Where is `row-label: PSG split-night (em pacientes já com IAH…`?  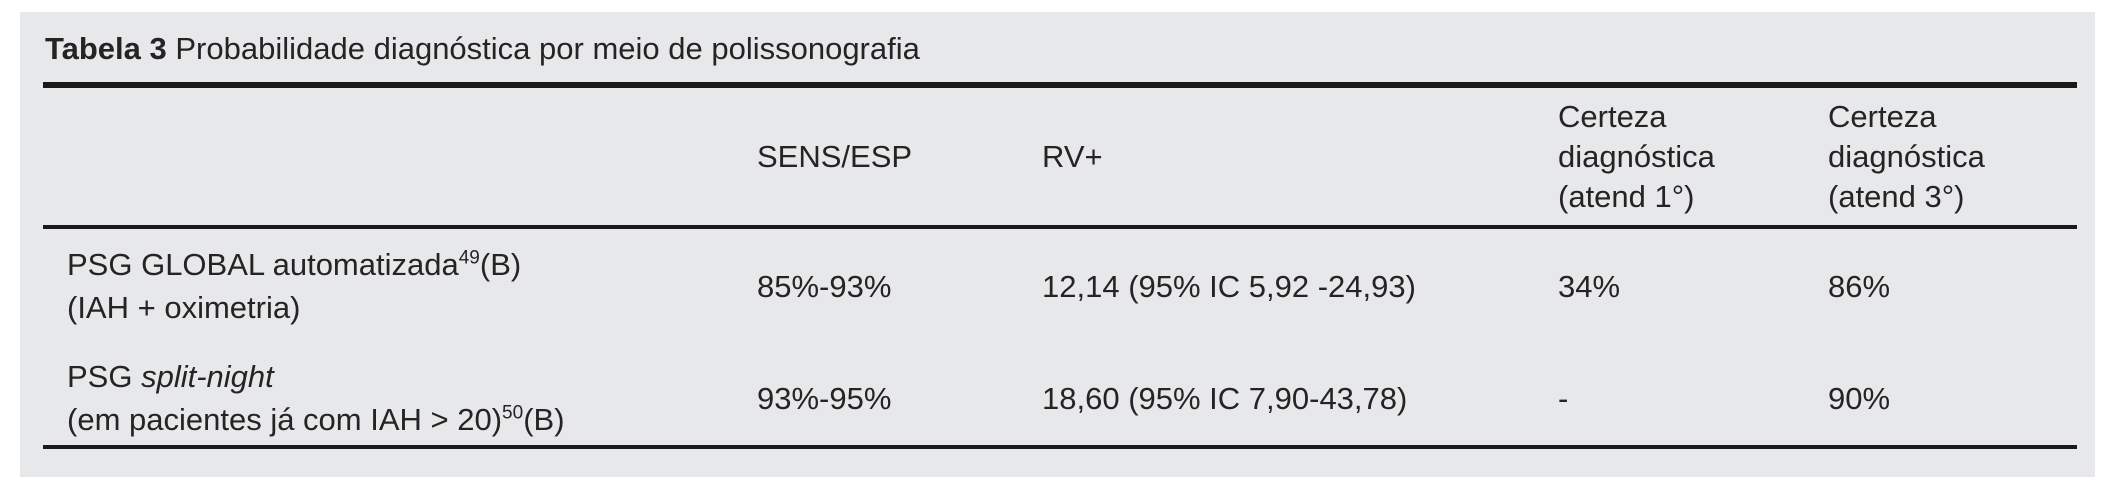 row-label: PSG split-night (em pacientes já com IAH… is located at coordinates (400, 398).